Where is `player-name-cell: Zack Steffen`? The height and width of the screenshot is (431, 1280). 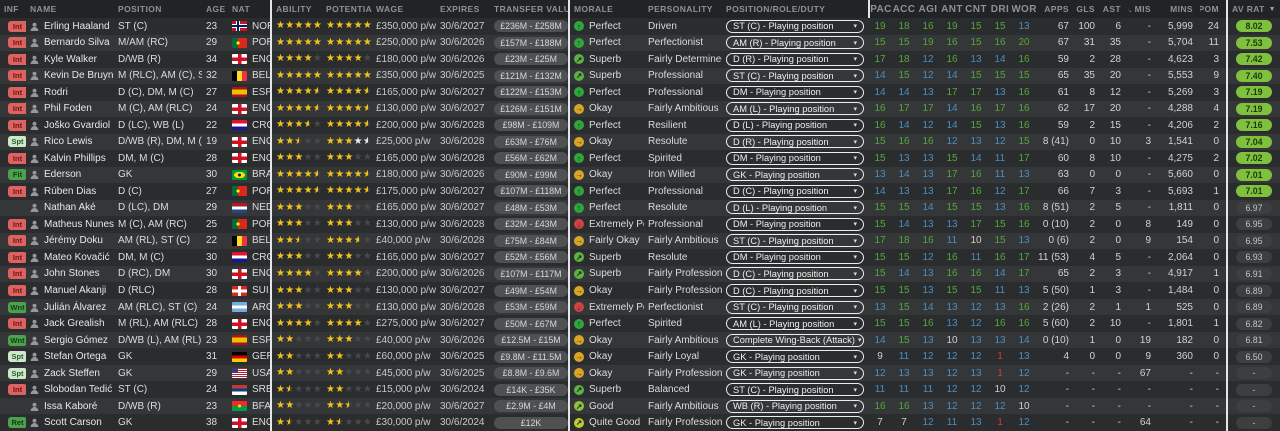 player-name-cell: Zack Steffen is located at coordinates (70, 373).